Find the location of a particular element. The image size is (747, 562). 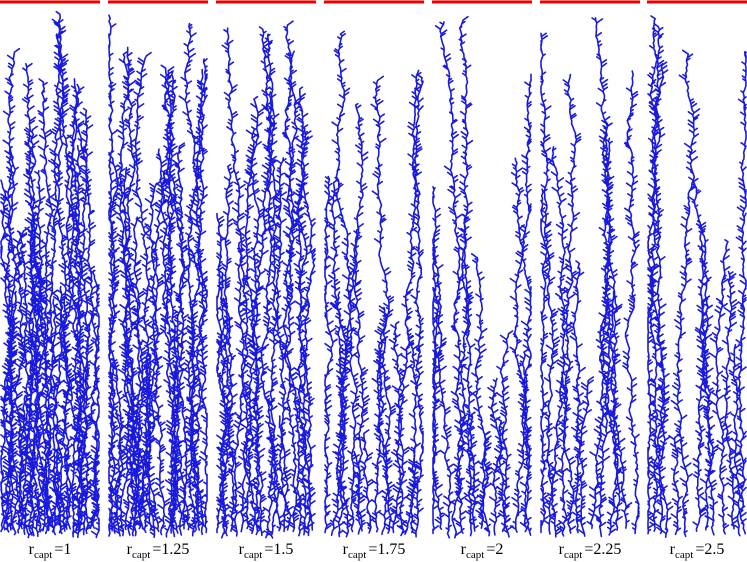

panel-label: rcapt =1.75 is located at coordinates (374, 551).